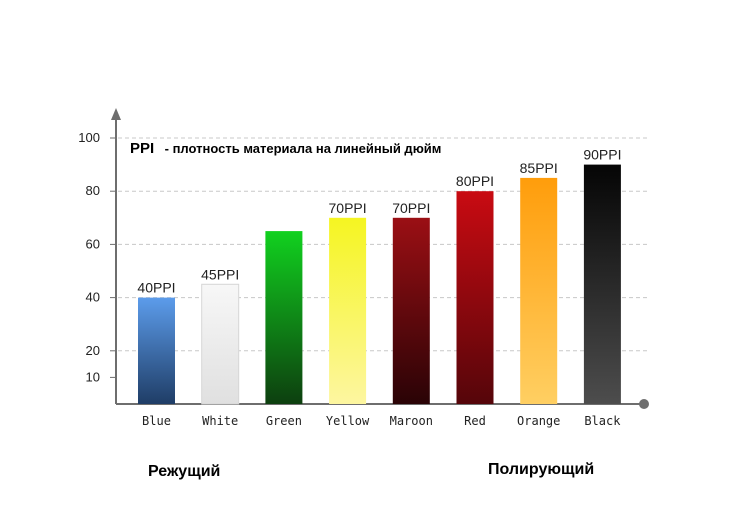  I want to click on y-tick-label: 100, so click(89, 137).